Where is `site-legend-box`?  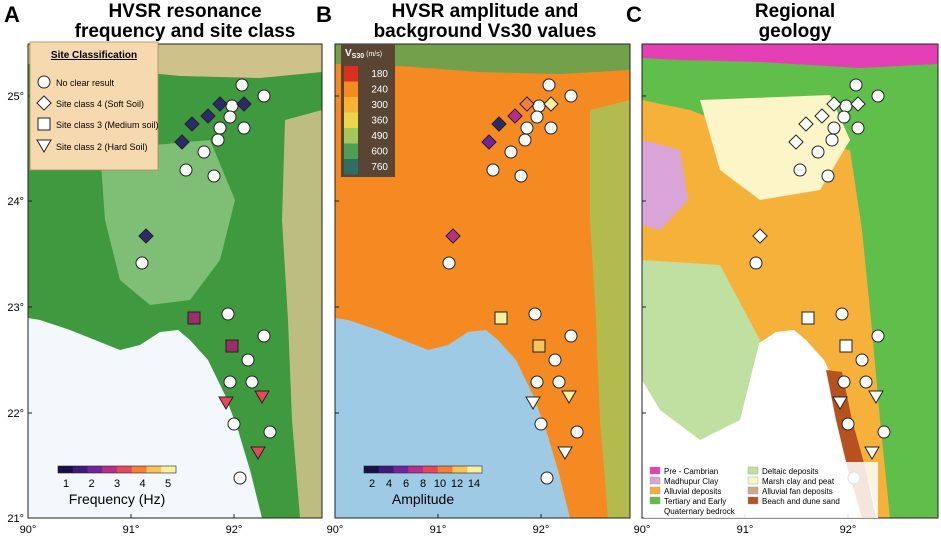
site-legend-box is located at coordinates (94, 106).